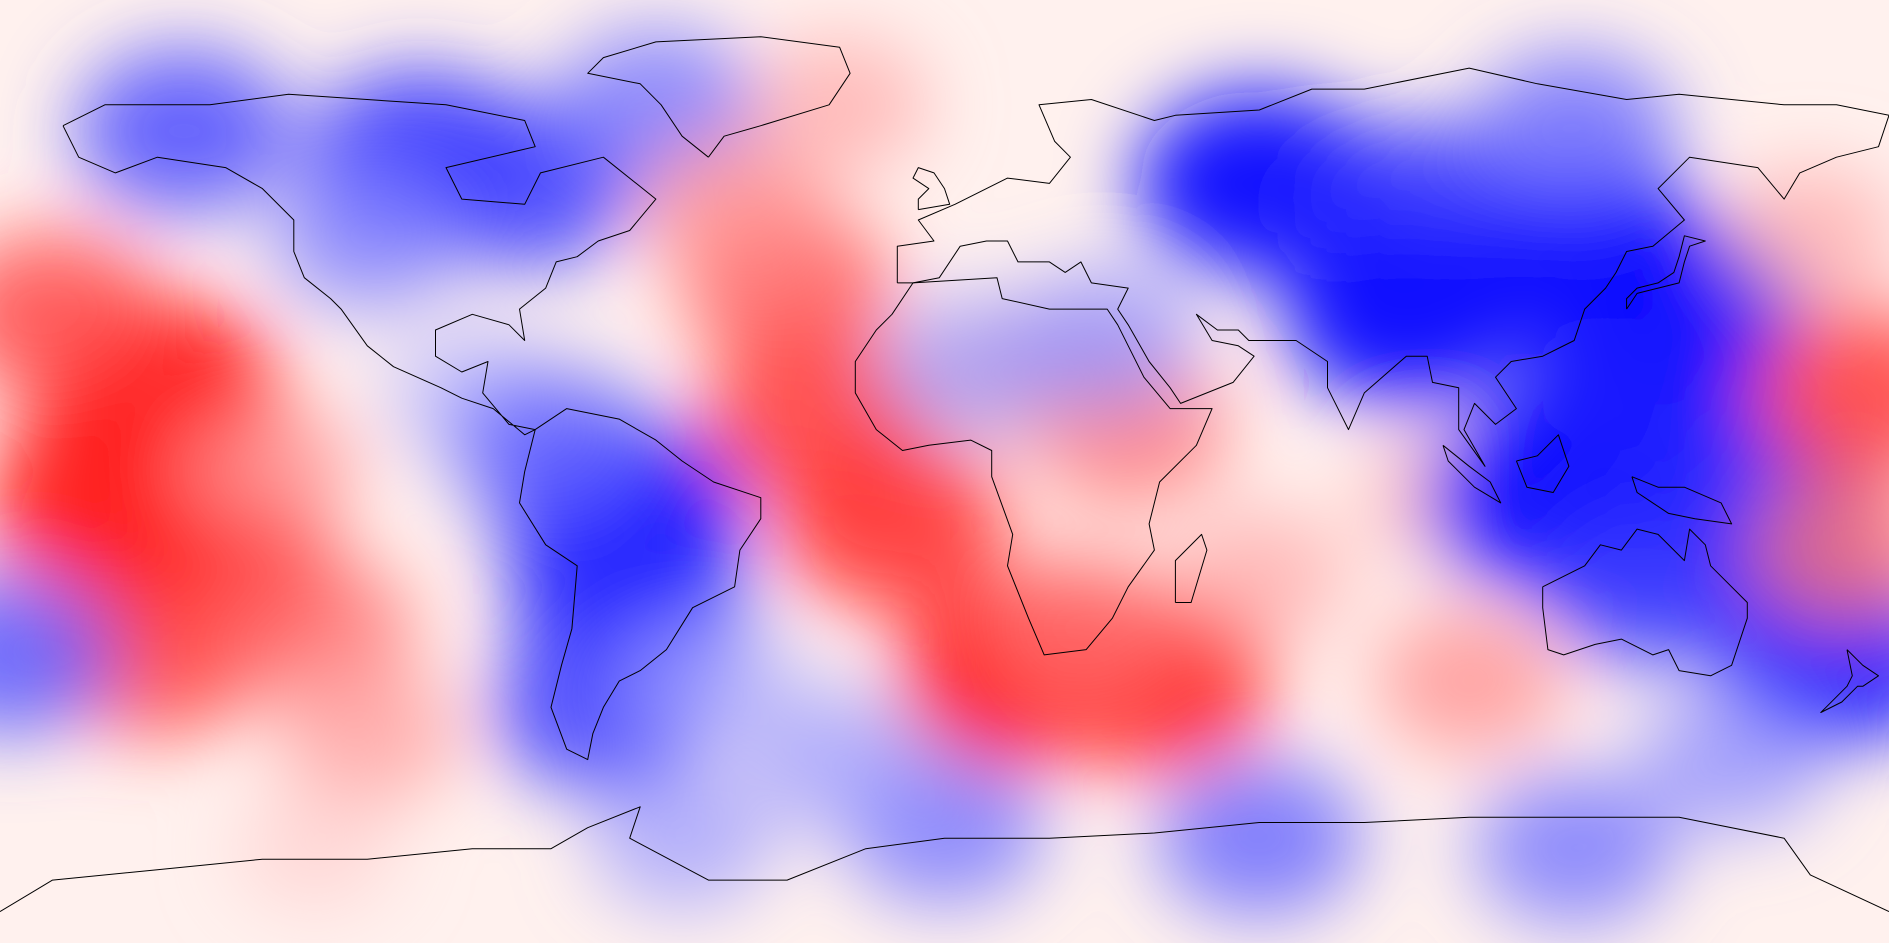 This screenshot has height=943, width=1889. Describe the element at coordinates (931, 189) in the screenshot. I see `coastline-great-britain` at that location.